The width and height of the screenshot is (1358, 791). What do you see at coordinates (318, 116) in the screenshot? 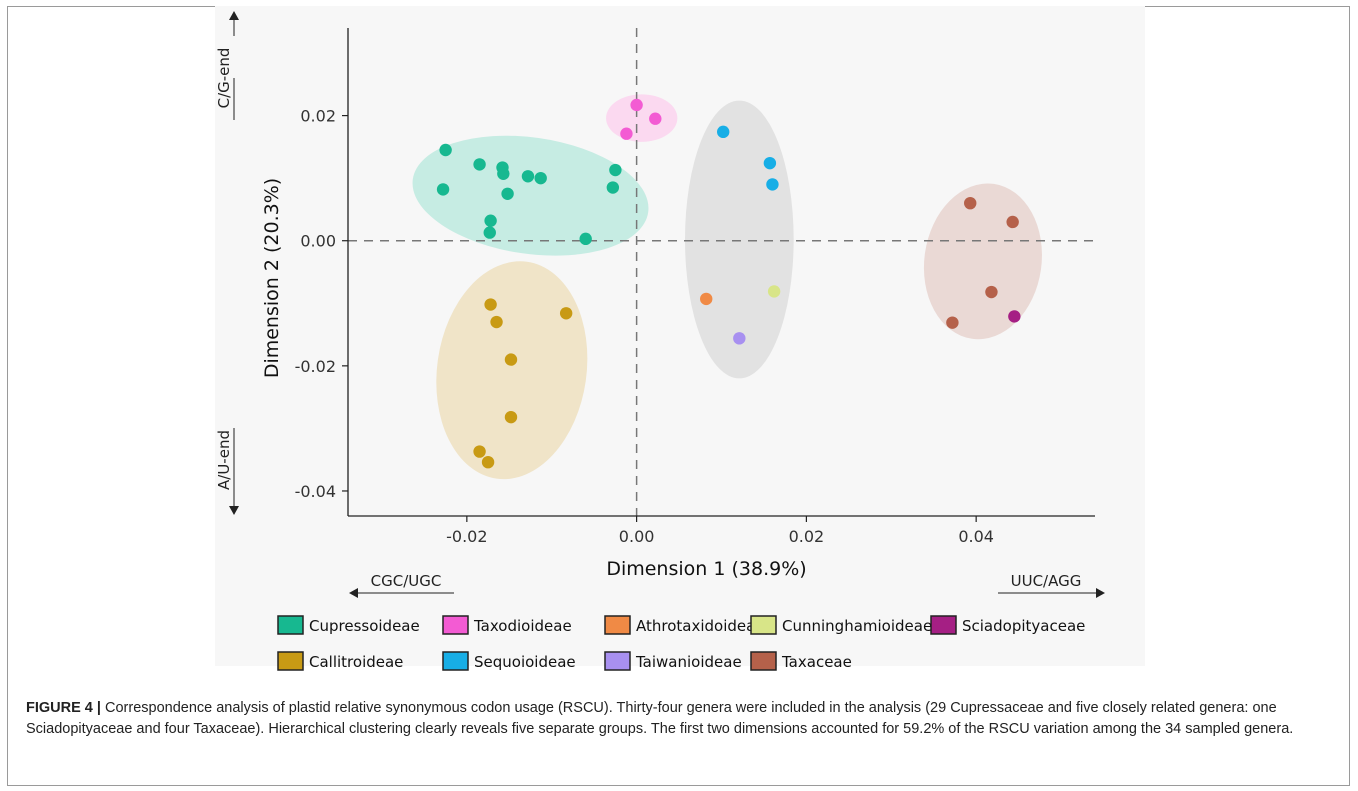
I see `y-tick-label: 0.02` at bounding box center [318, 116].